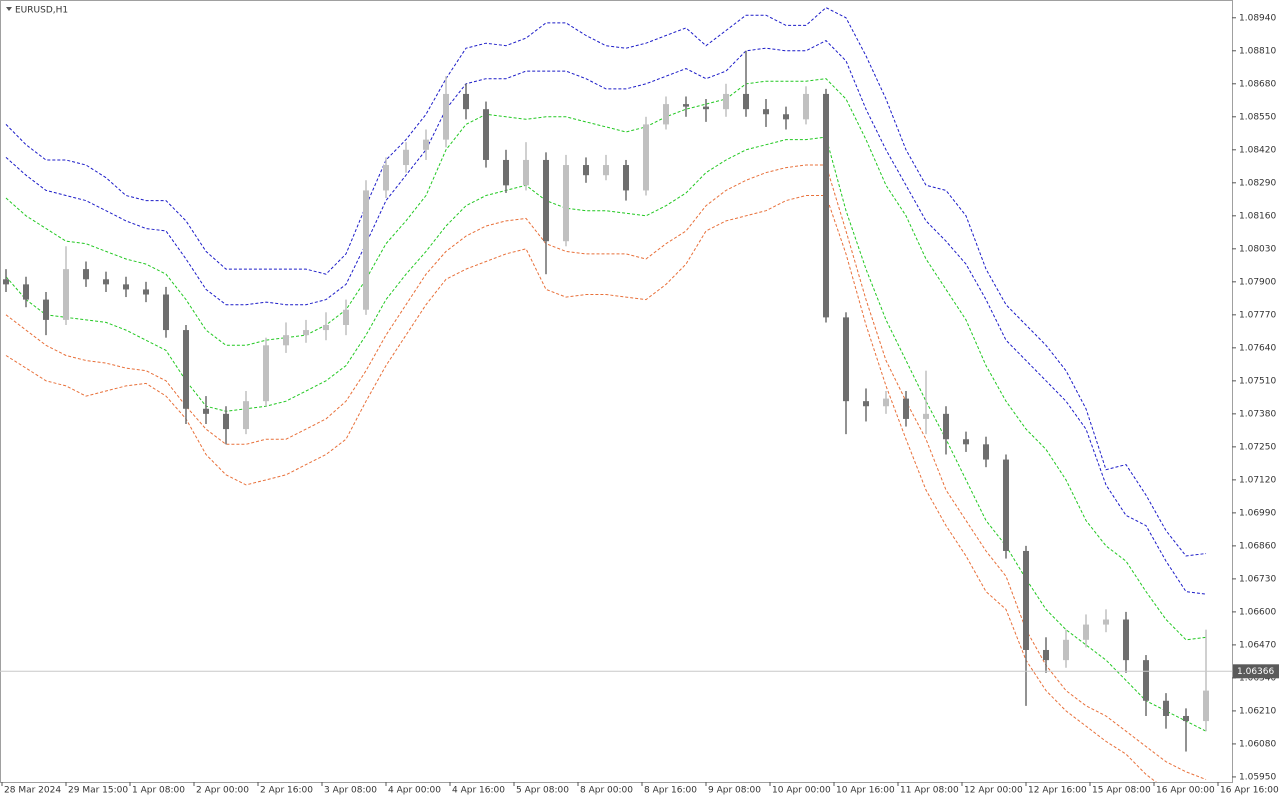 The height and width of the screenshot is (800, 1280). What do you see at coordinates (542, 791) in the screenshot?
I see `x-tick-label: 5 Apr 08:00` at bounding box center [542, 791].